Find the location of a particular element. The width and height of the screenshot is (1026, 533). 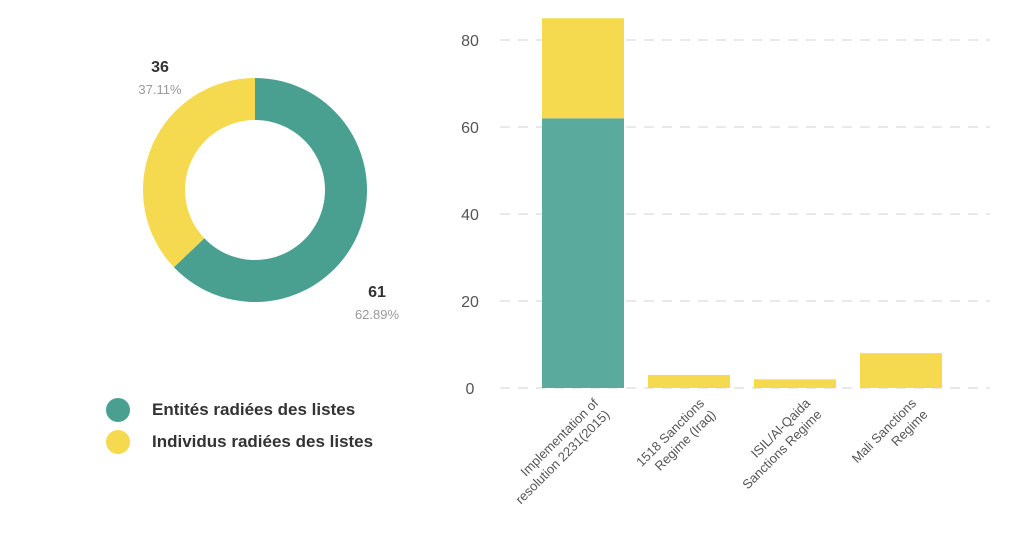

donut-slice-entities is located at coordinates (270, 190).